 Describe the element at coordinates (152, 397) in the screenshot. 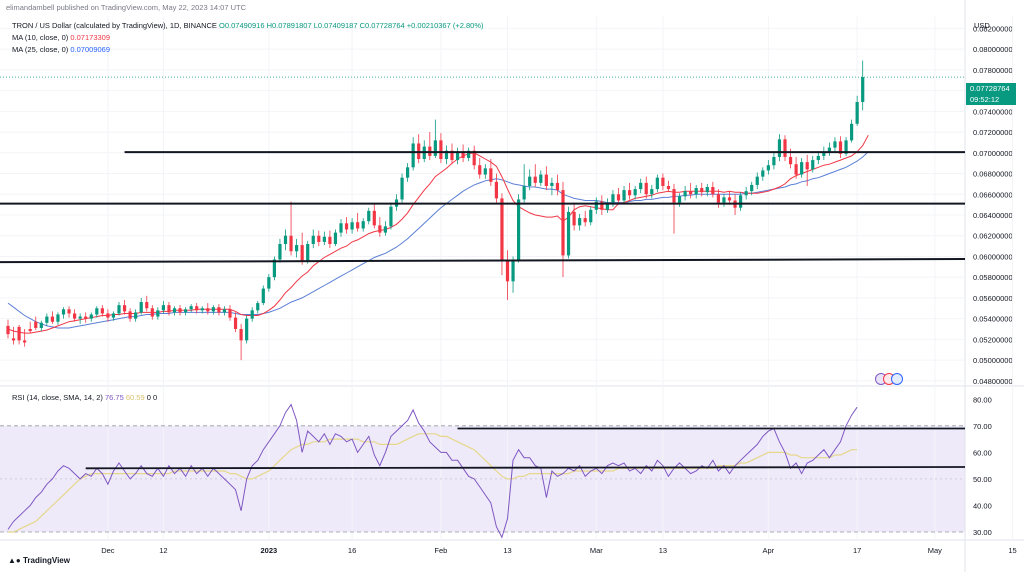

I see `rsi-extra: 0 0` at that location.